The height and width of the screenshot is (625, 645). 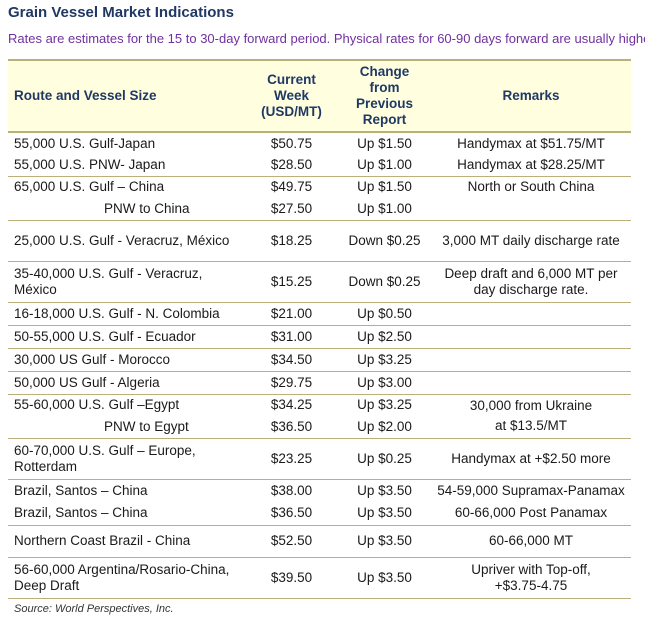 What do you see at coordinates (126, 96) in the screenshot?
I see `header-route: Route and Vessel Size` at bounding box center [126, 96].